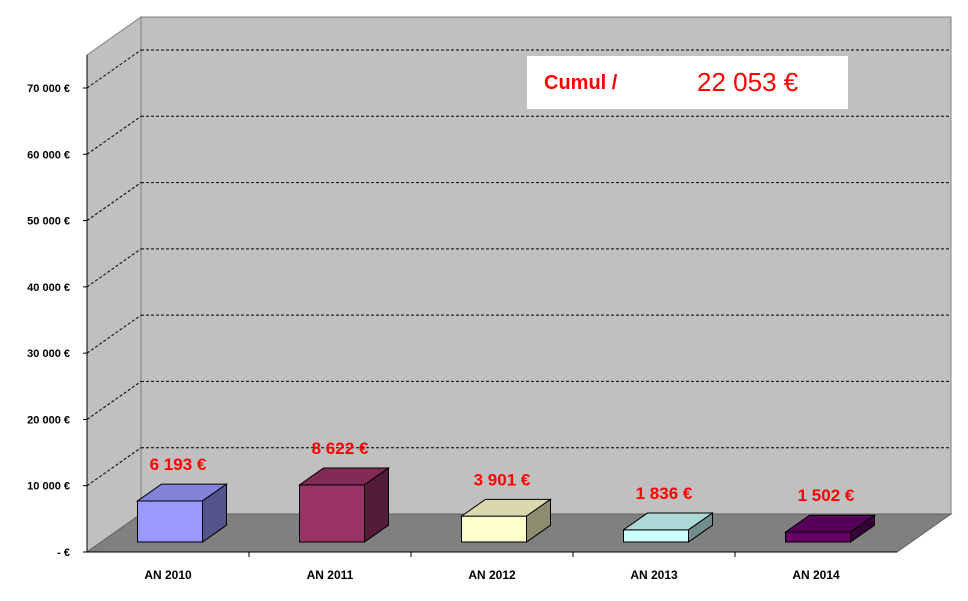  Describe the element at coordinates (168, 575) in the screenshot. I see `x-tick-label: AN 2010` at that location.